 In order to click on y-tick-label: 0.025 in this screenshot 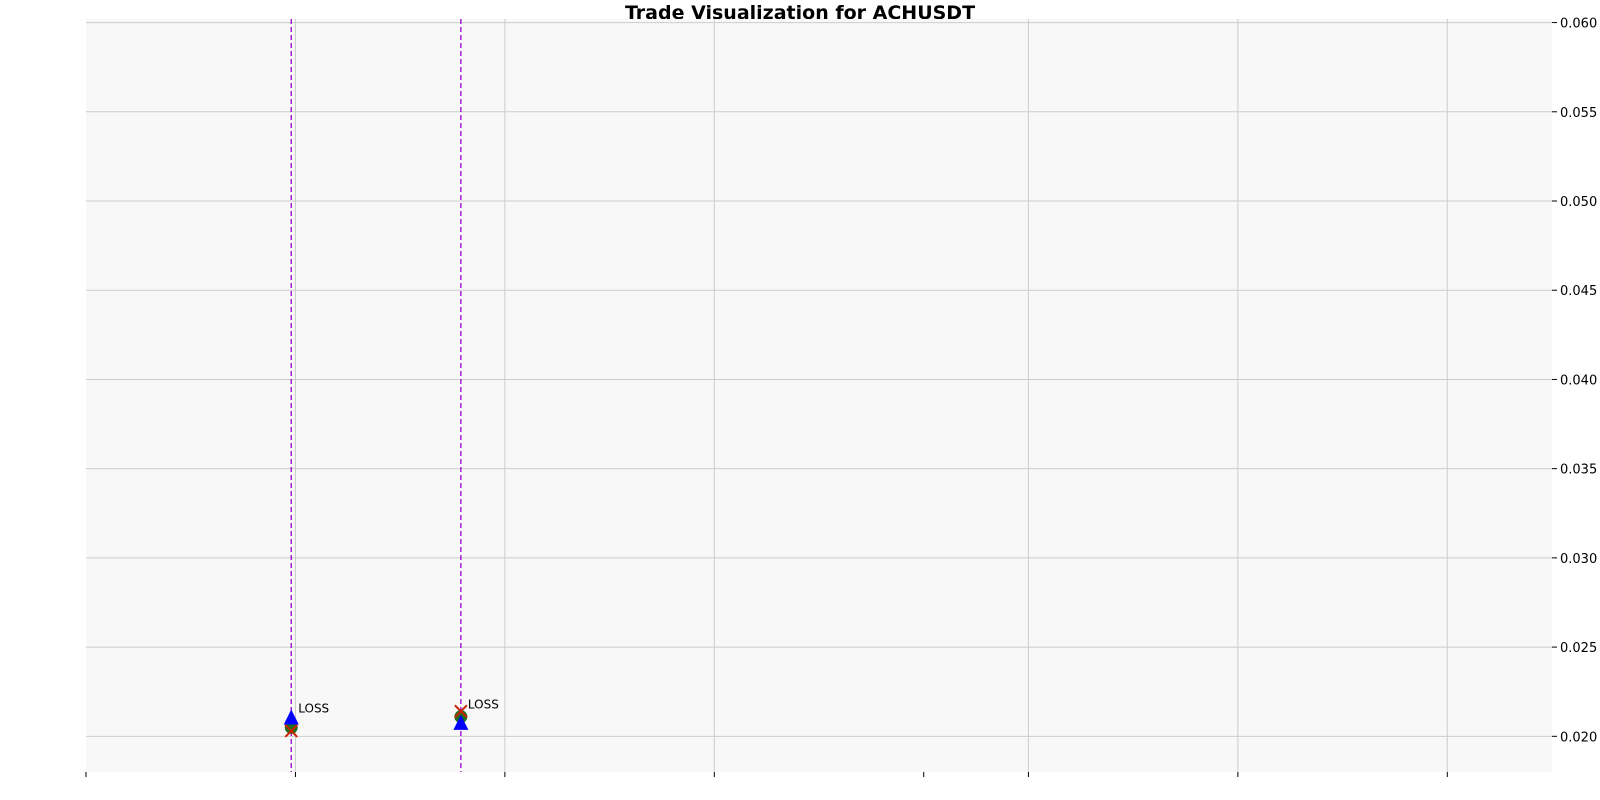, I will do `click(1578, 648)`.